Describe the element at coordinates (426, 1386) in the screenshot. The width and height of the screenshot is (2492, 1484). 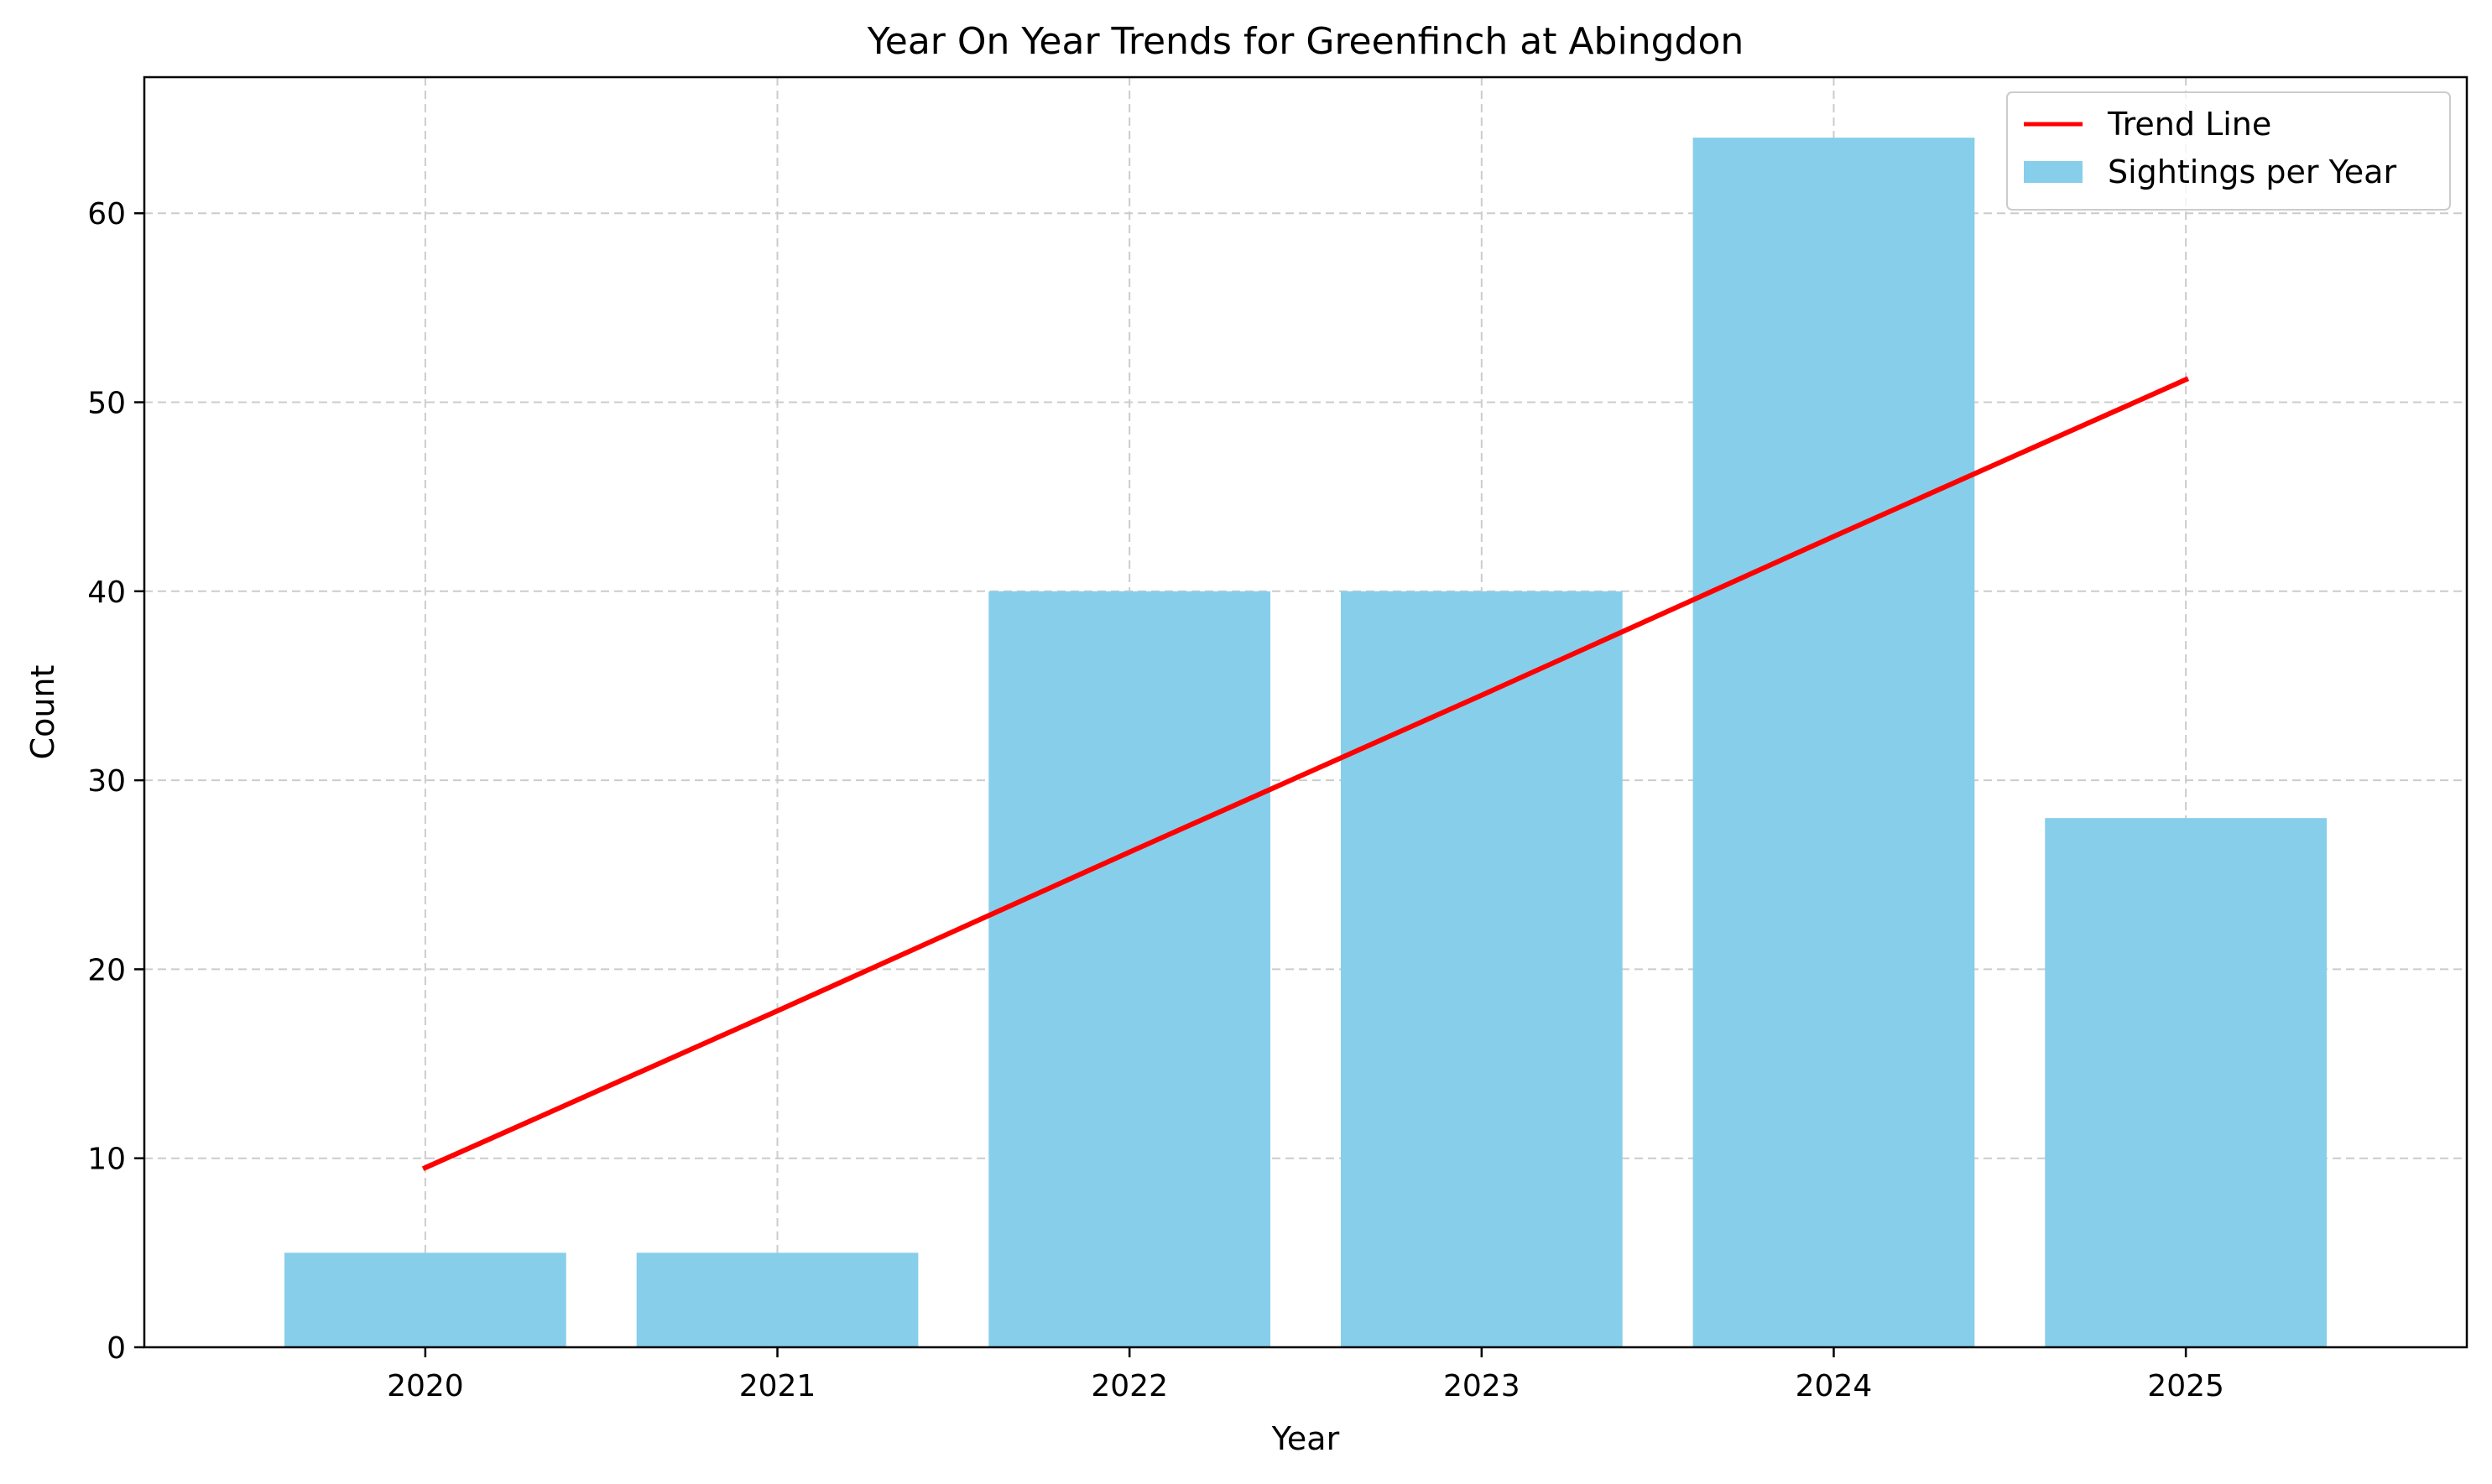
I see `x-tick-label: 2020` at that location.